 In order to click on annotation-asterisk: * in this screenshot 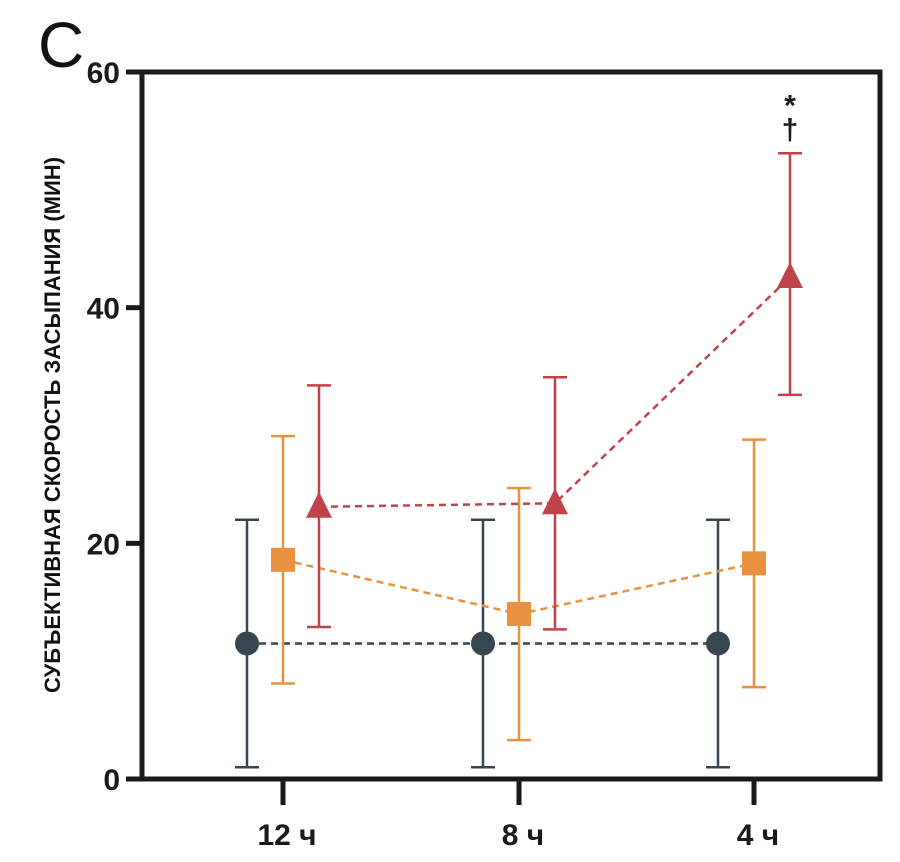, I will do `click(790, 105)`.